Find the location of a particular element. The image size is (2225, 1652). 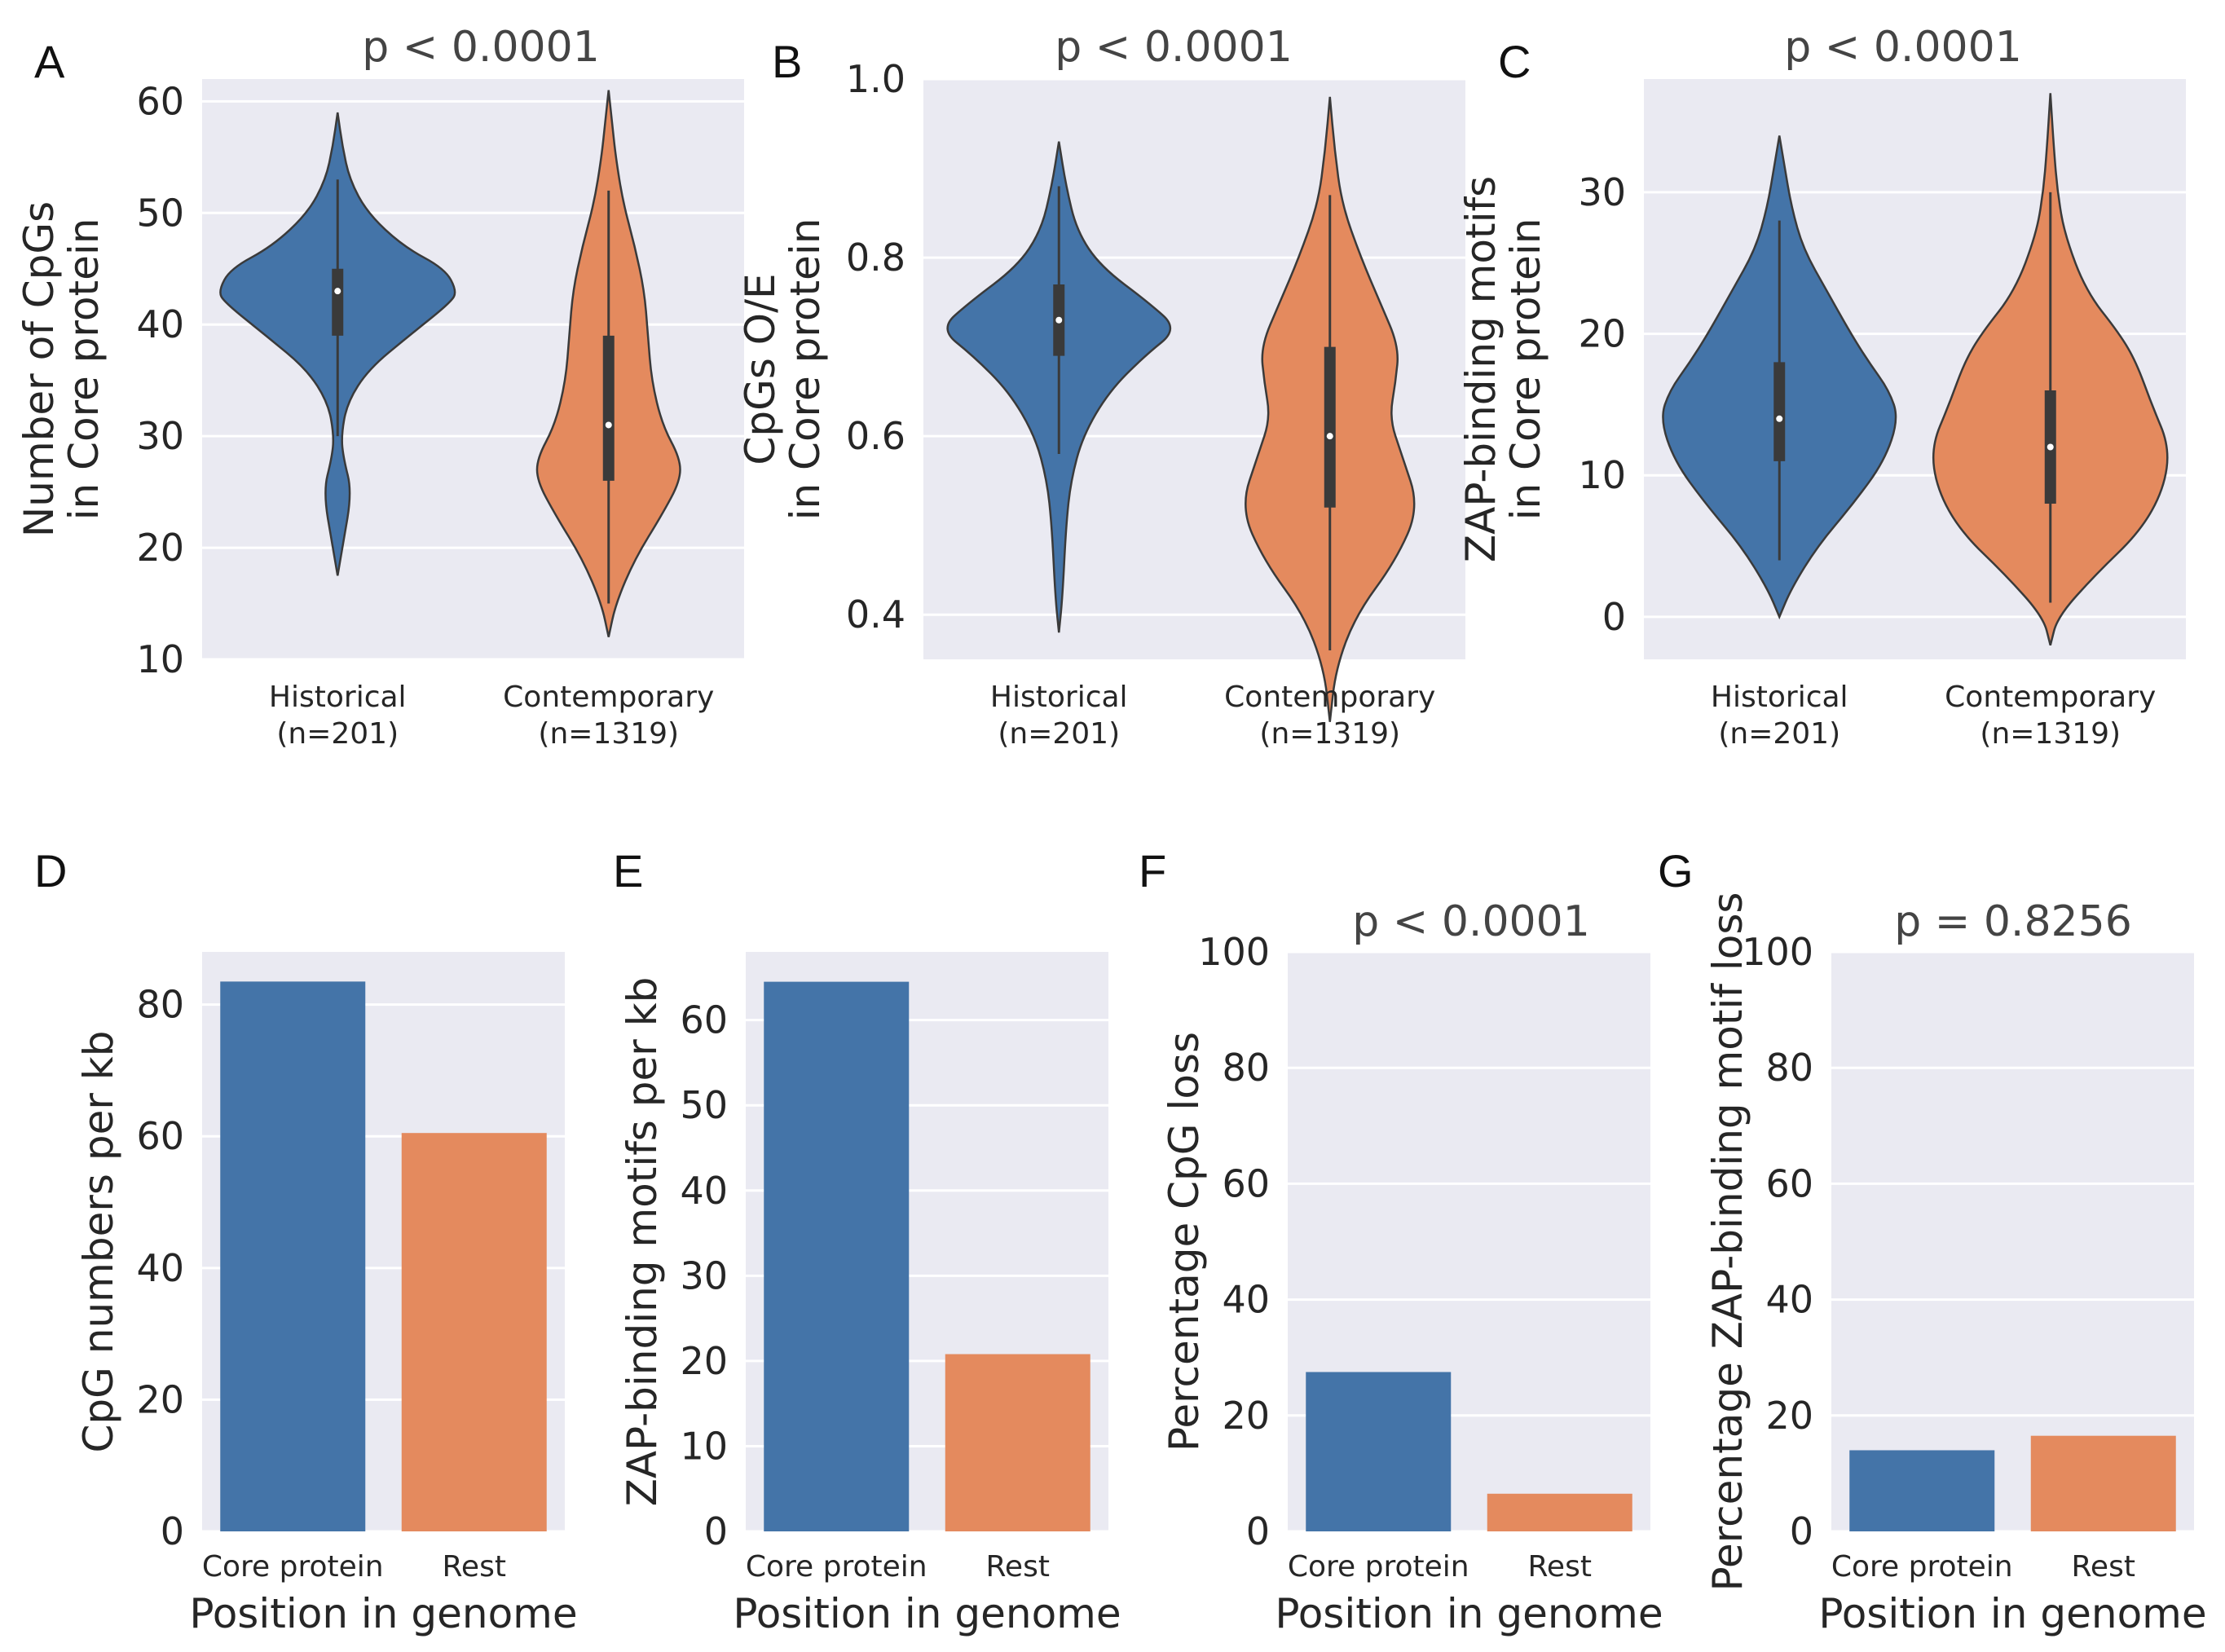

panel-letter: F is located at coordinates (1152, 871).